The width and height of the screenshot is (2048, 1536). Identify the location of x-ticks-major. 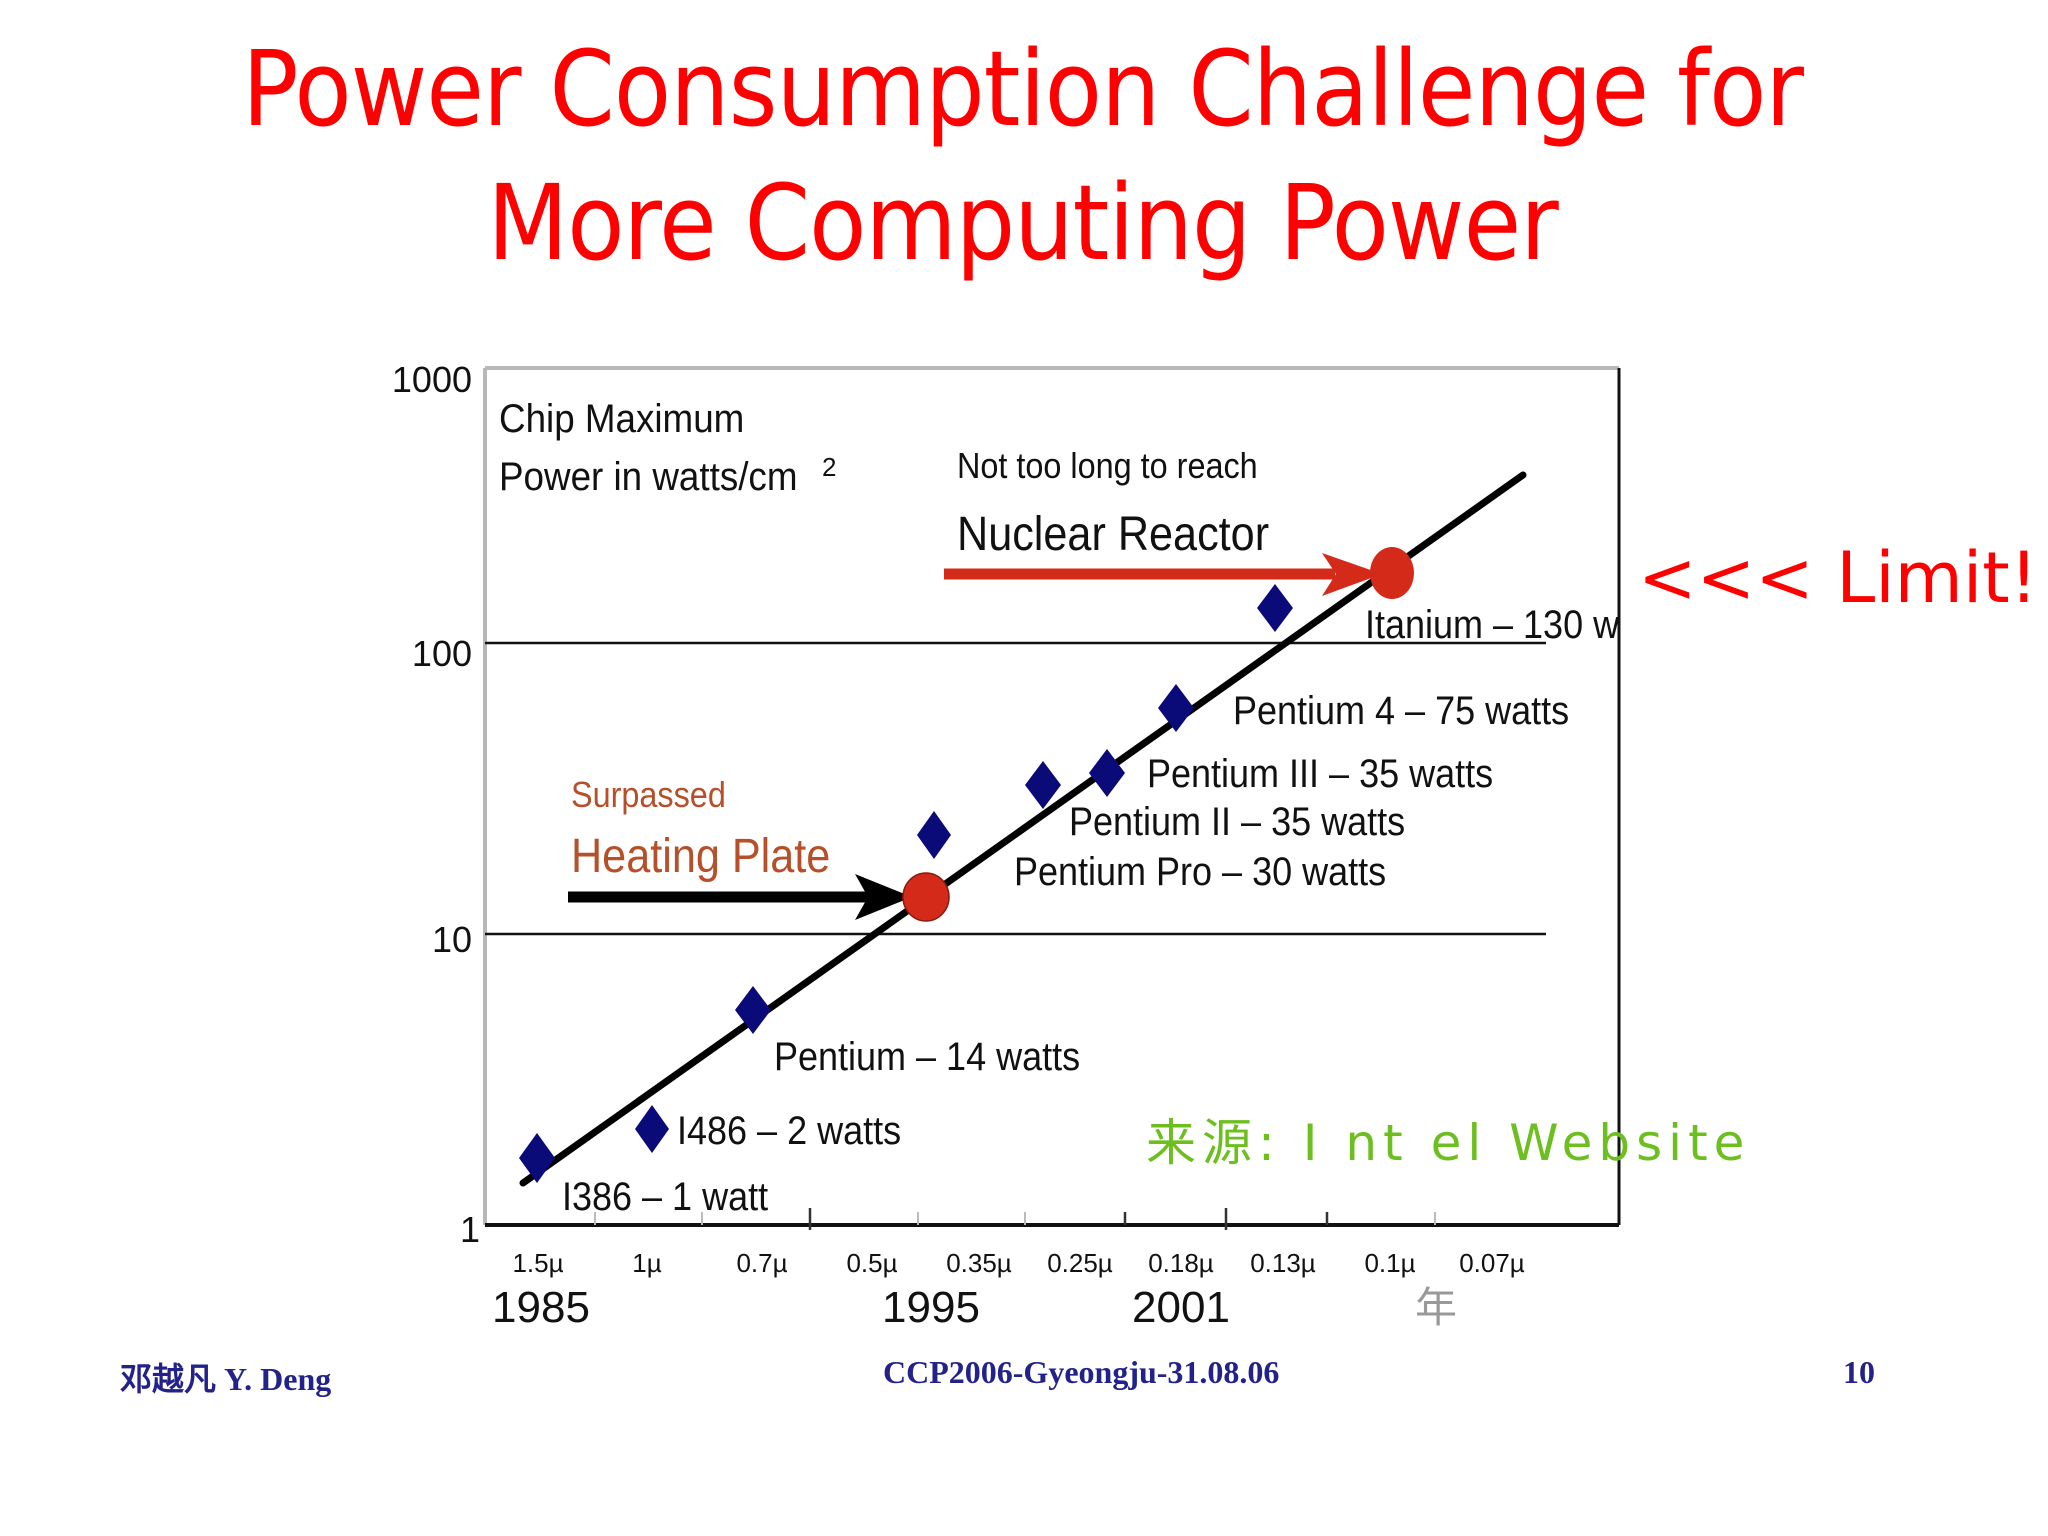
(1068, 1219).